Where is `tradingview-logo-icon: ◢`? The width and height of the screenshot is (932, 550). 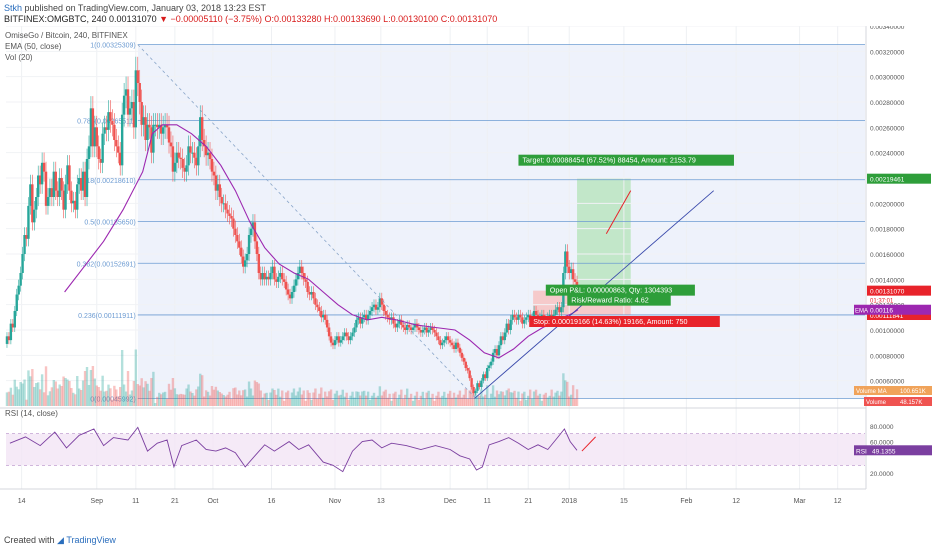
tradingview-logo-icon: ◢ is located at coordinates (60, 540).